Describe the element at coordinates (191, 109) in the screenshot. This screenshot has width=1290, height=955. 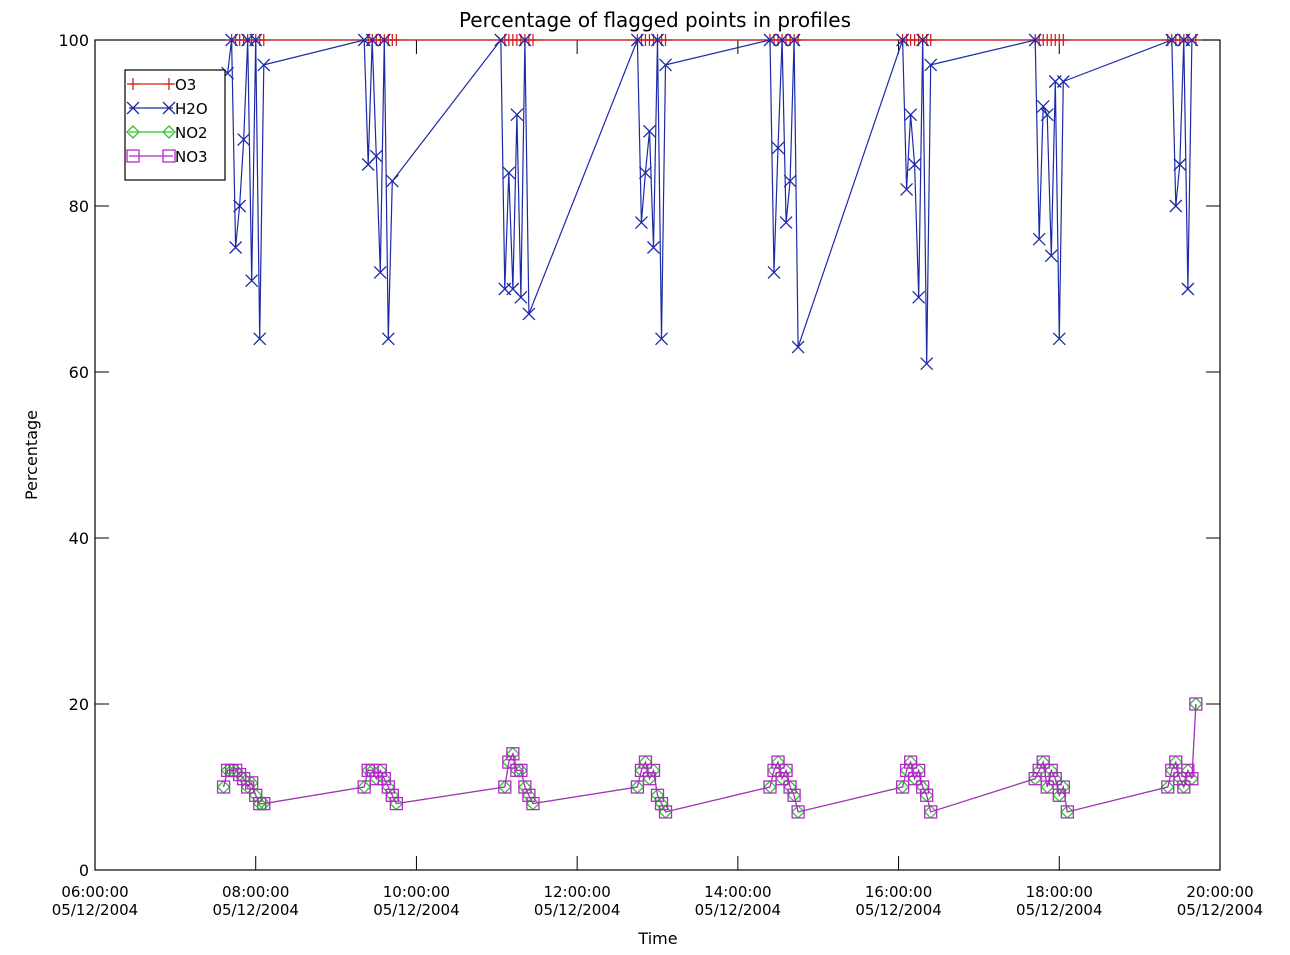
I see `legend-label-h2o: H2O` at that location.